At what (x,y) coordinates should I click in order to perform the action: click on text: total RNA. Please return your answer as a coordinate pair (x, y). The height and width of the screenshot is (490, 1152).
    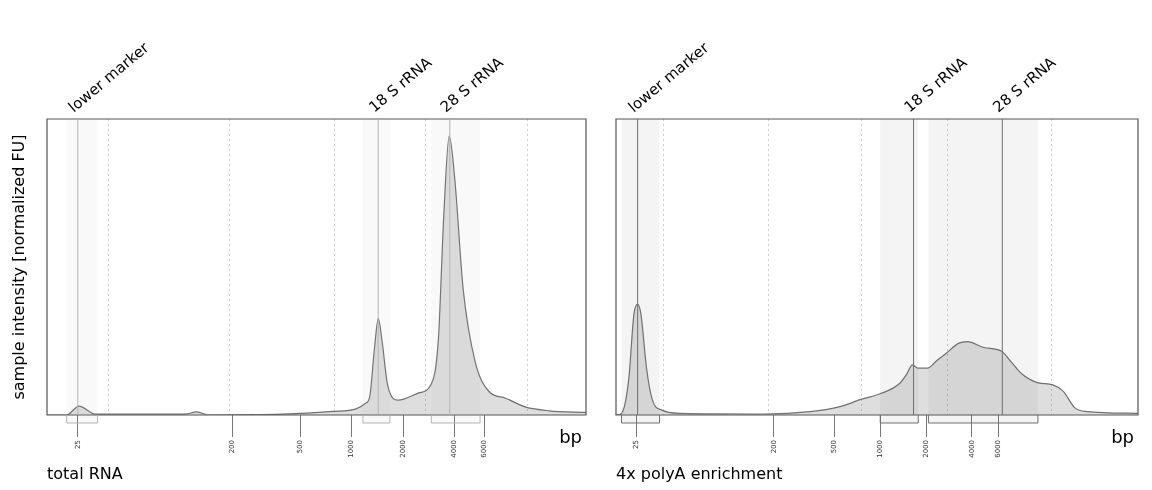
    Looking at the image, I should click on (85, 473).